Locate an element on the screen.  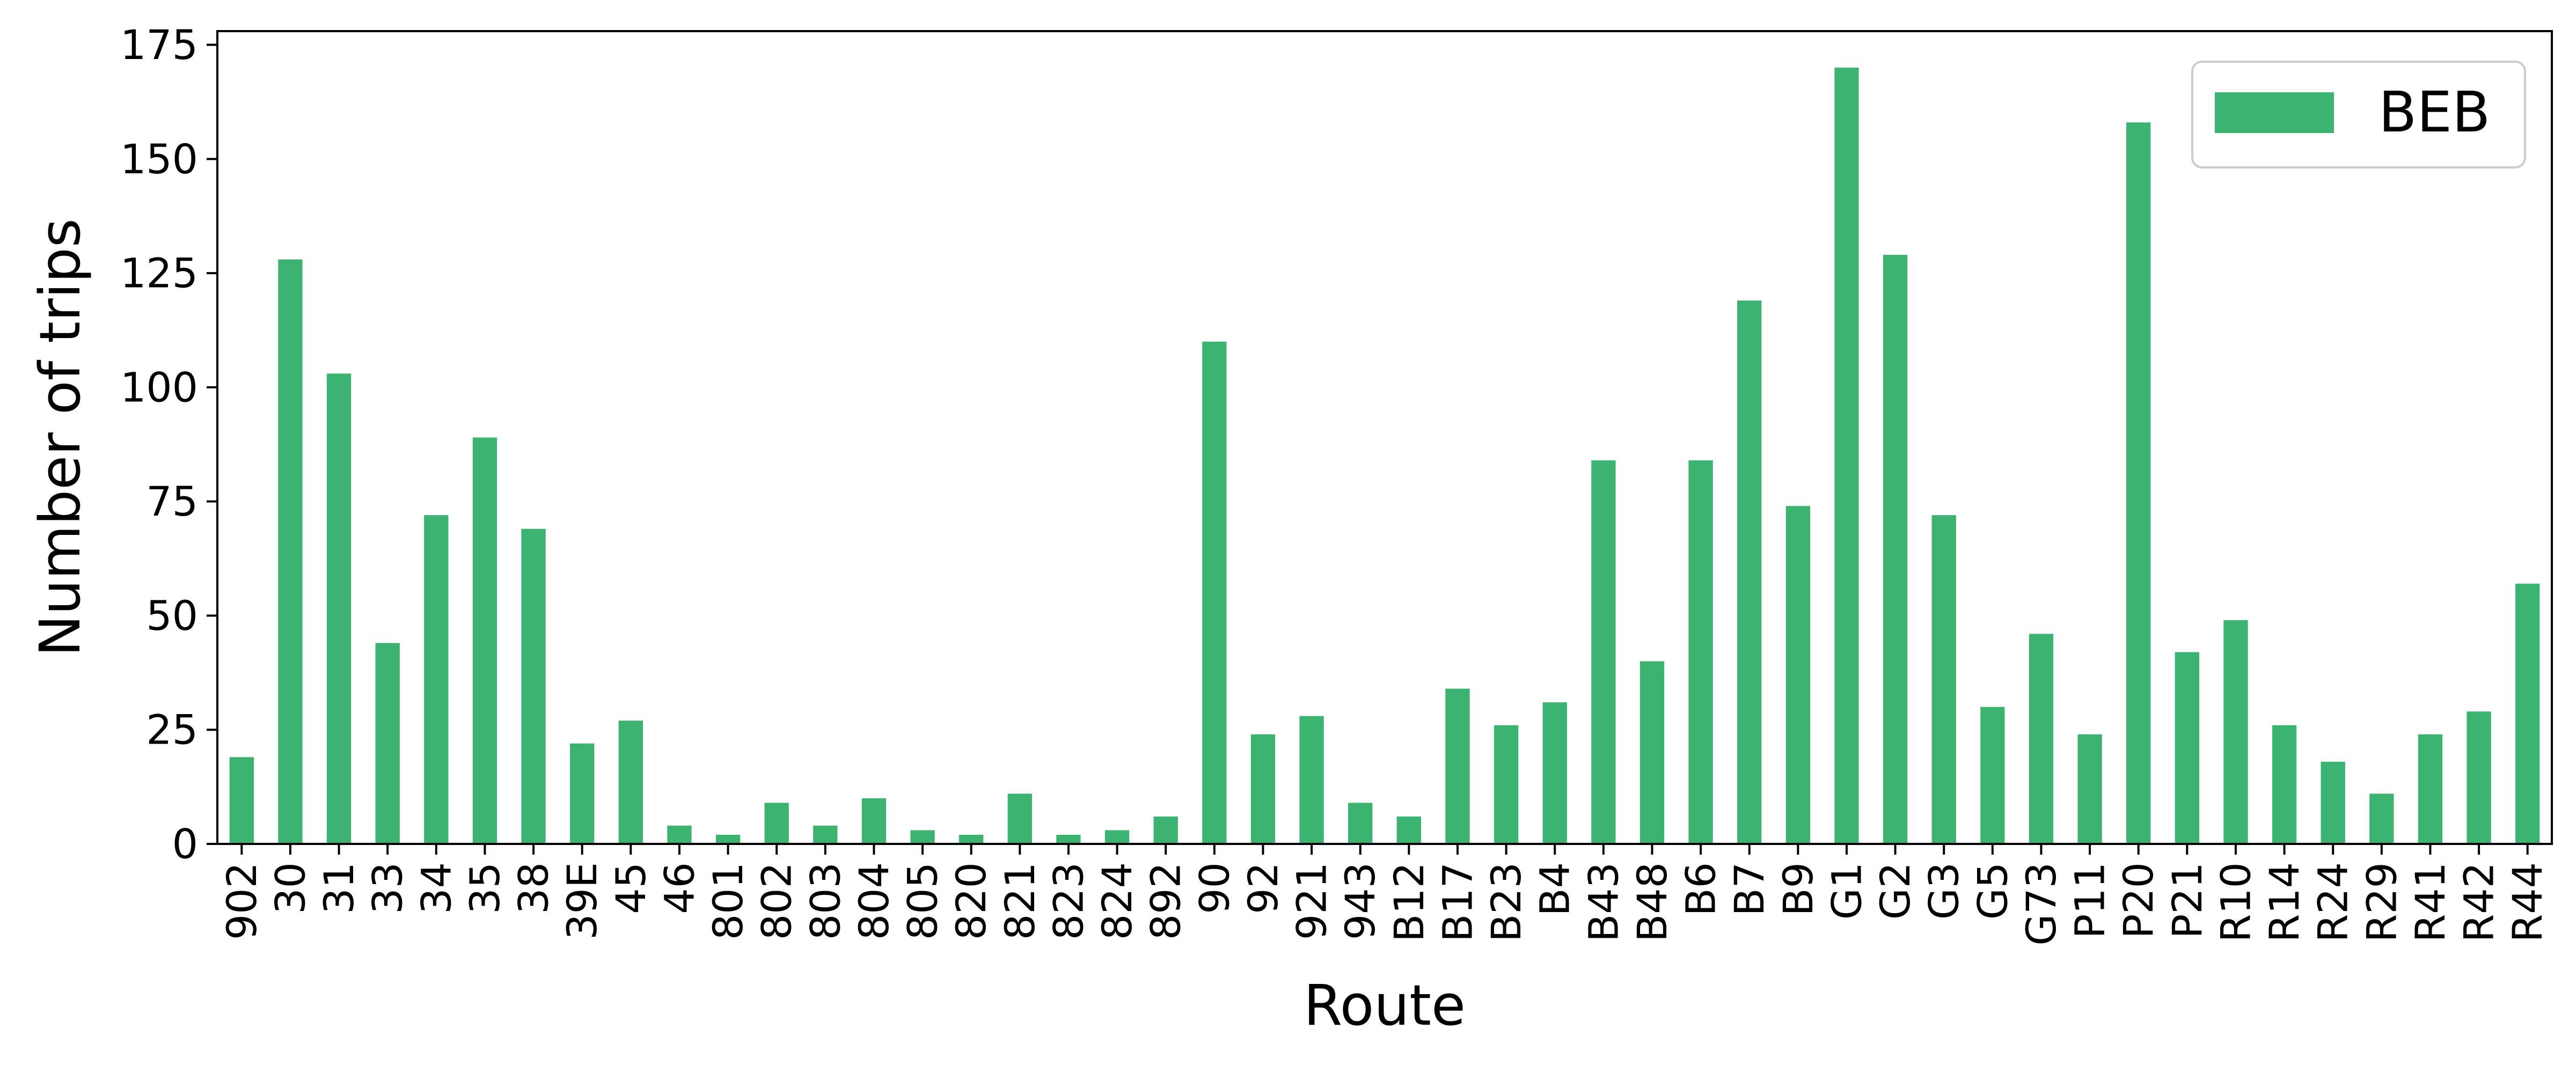
x-tick-label: R24 is located at coordinates (2333, 902).